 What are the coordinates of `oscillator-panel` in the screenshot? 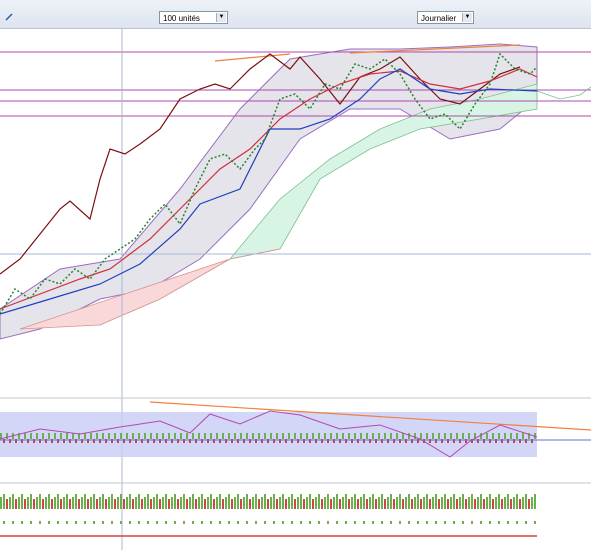 It's located at (295, 429).